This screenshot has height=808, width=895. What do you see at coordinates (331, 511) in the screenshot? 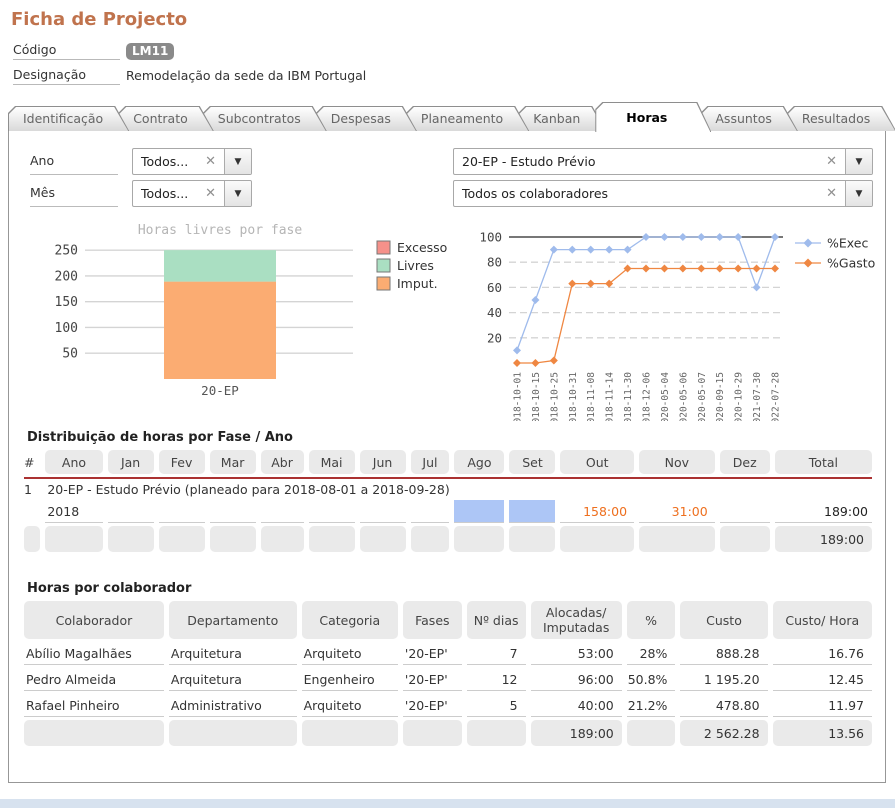
I see `month-cell-mai` at bounding box center [331, 511].